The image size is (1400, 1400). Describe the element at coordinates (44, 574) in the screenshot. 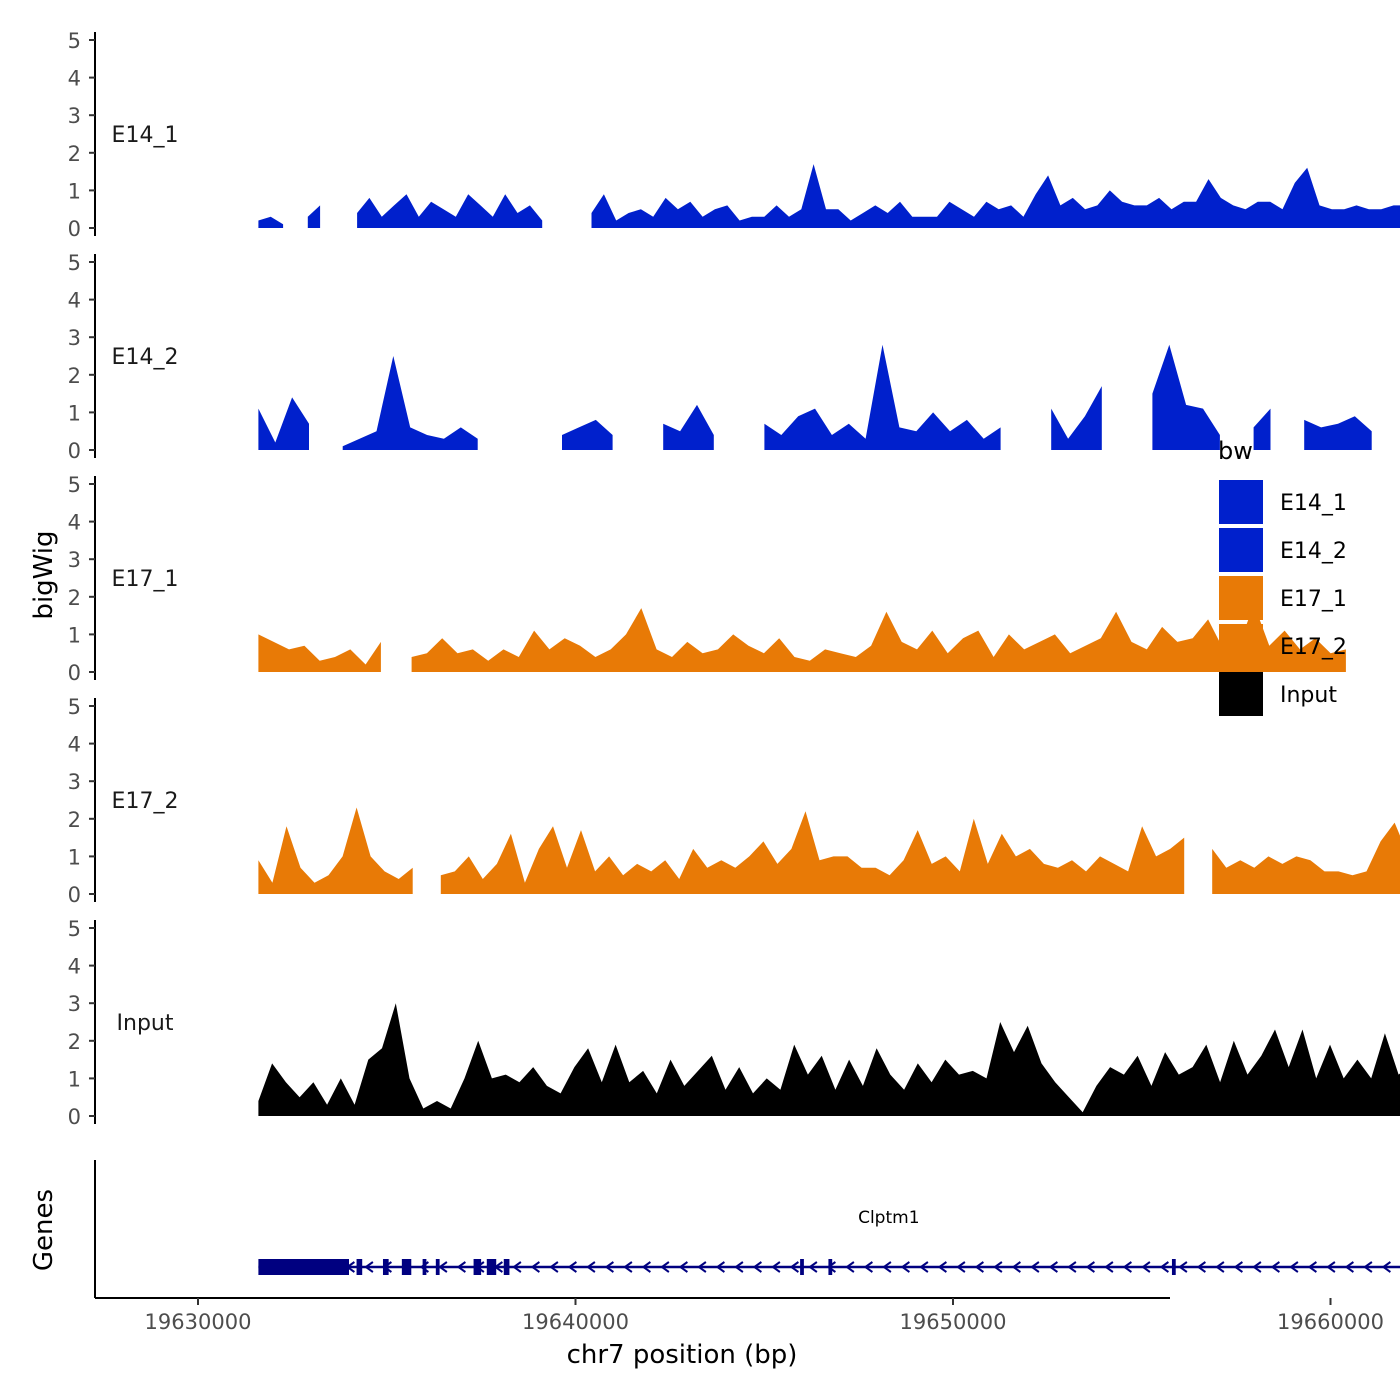

I see `y-axis-title: bigWig` at that location.